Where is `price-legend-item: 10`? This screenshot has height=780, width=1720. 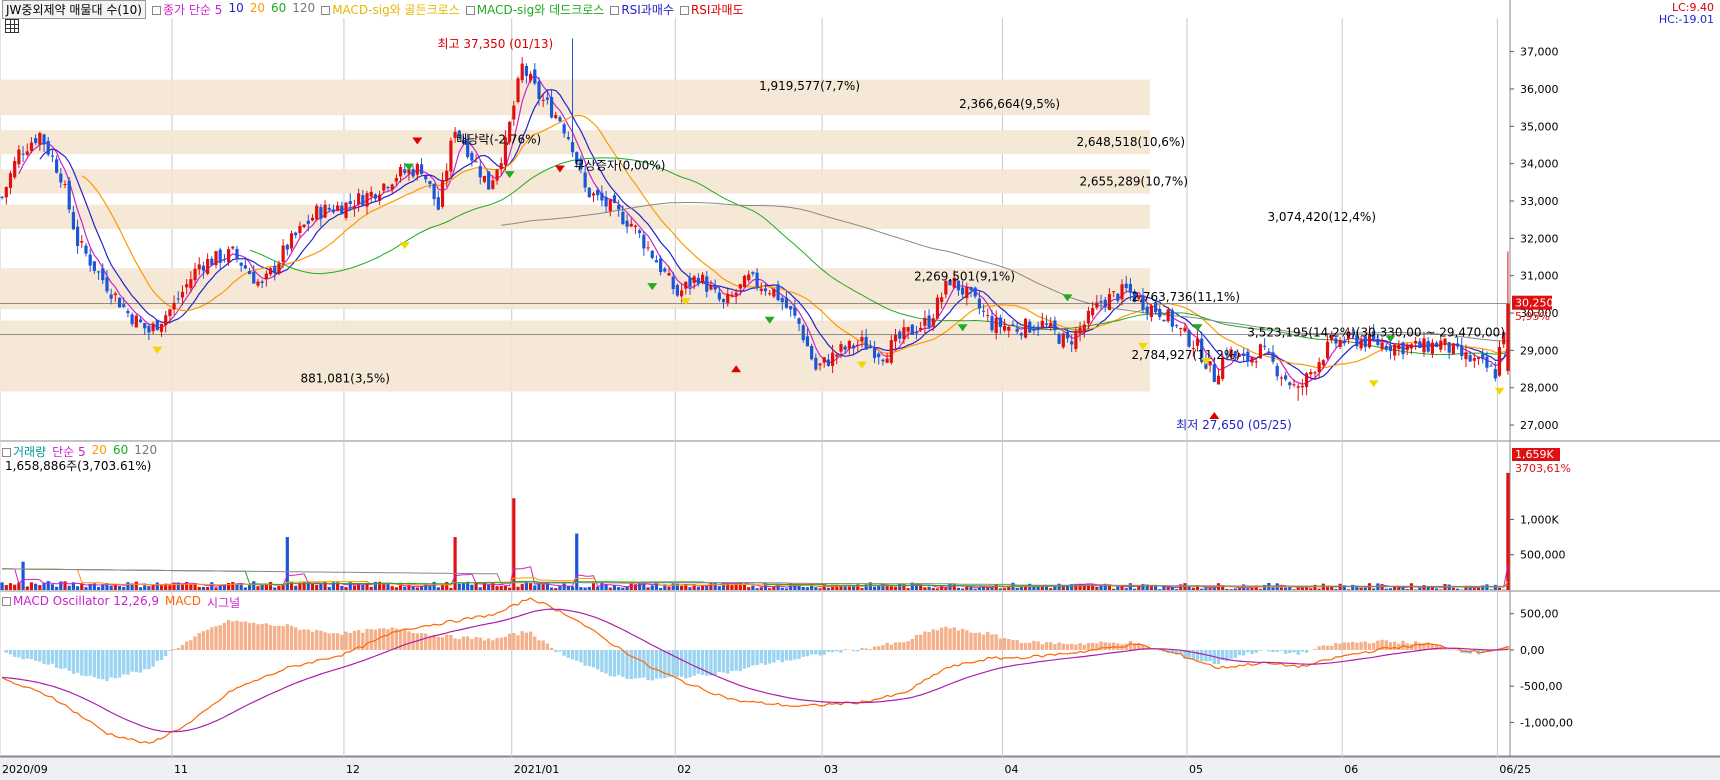
price-legend-item: 10 is located at coordinates (235, 9).